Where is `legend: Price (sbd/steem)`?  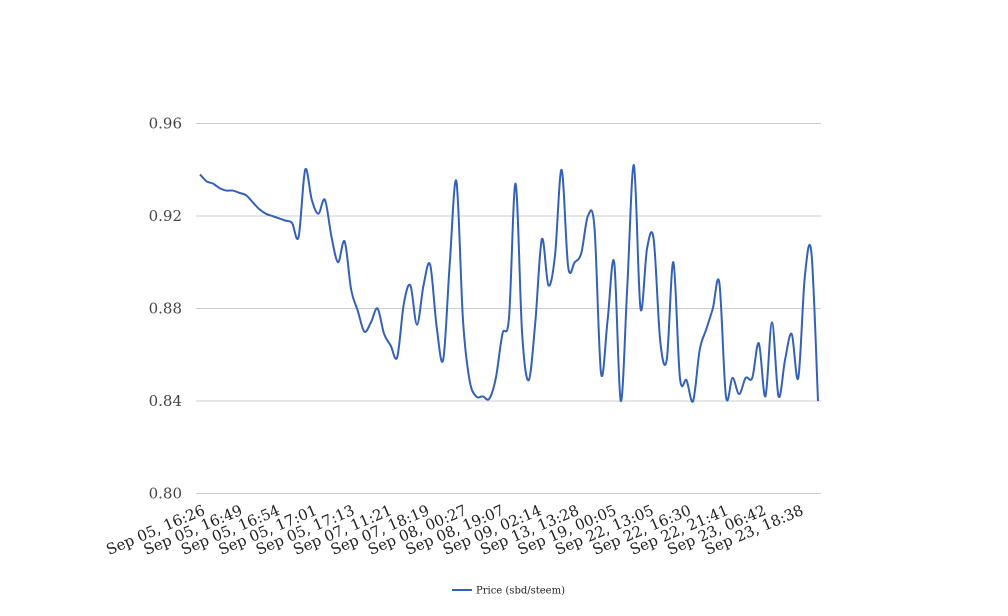
legend: Price (sbd/steem) is located at coordinates (508, 591).